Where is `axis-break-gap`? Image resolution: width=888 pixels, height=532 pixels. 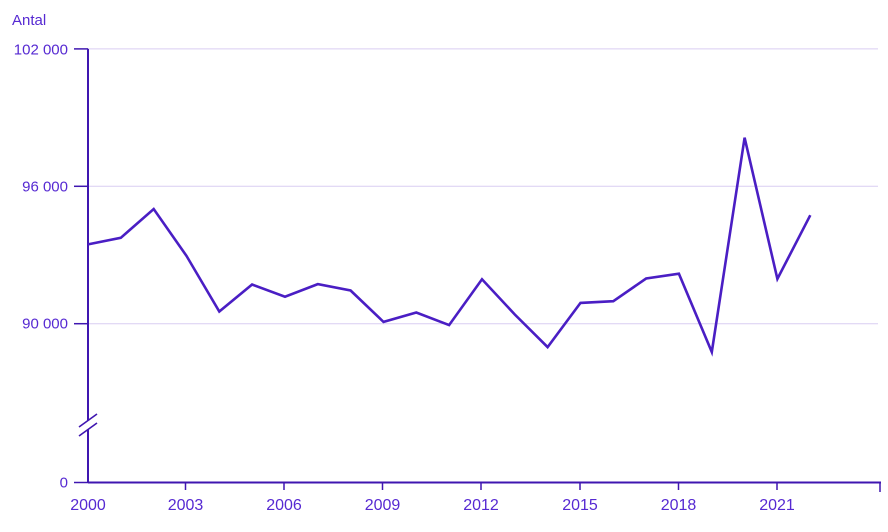 axis-break-gap is located at coordinates (88, 425).